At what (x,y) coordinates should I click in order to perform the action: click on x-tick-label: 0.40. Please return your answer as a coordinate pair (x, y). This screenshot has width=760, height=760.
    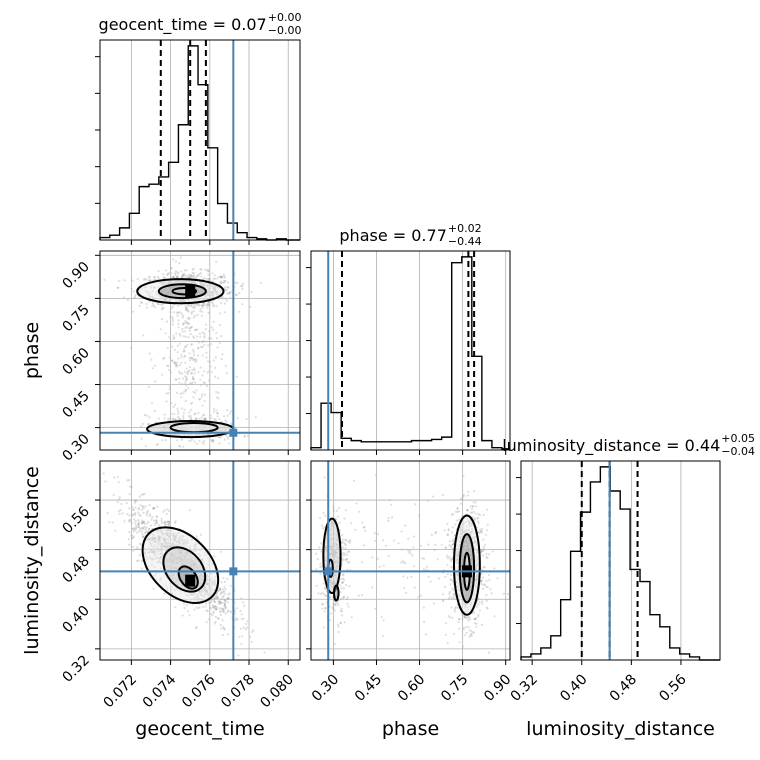
    Looking at the image, I should click on (573, 688).